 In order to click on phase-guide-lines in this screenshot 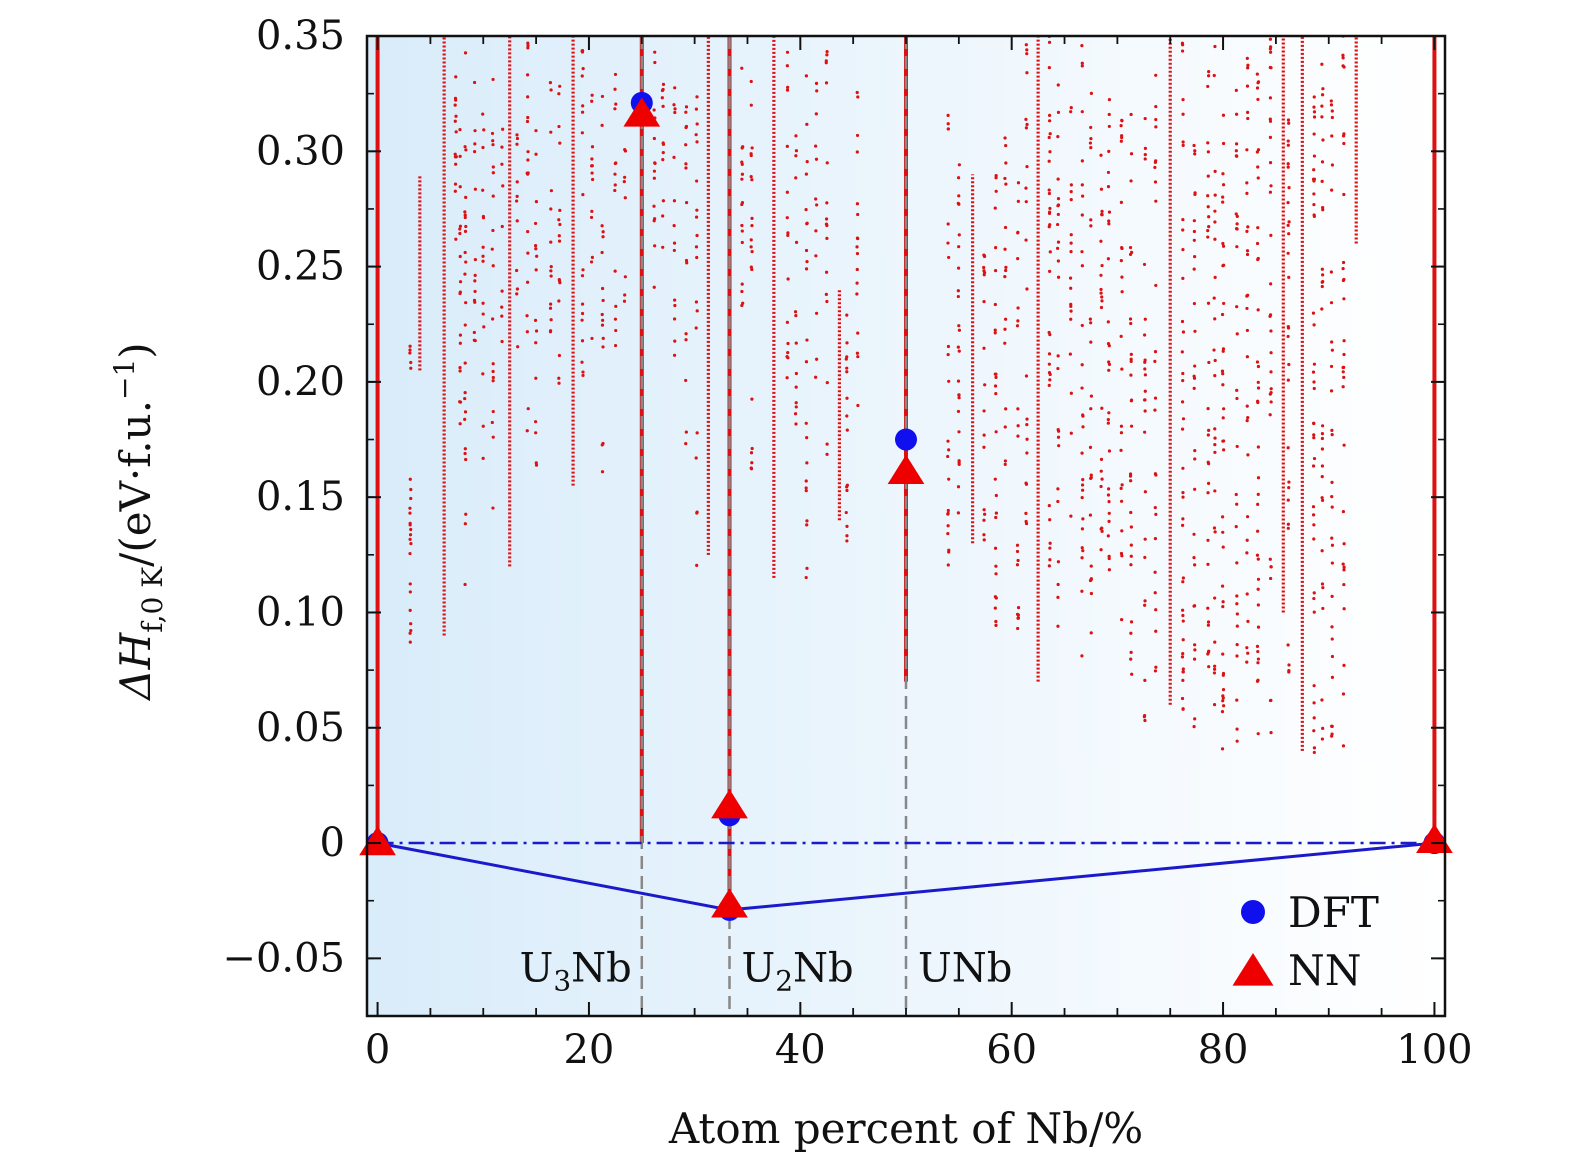, I will do `click(774, 526)`.